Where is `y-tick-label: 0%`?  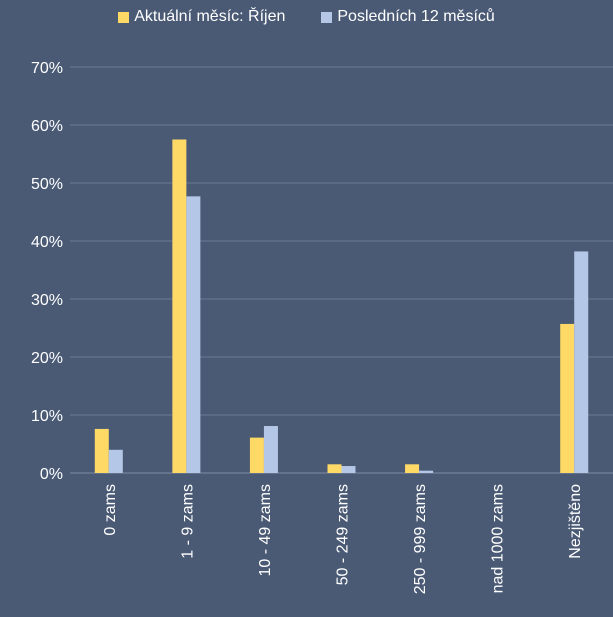 y-tick-label: 0% is located at coordinates (51, 474).